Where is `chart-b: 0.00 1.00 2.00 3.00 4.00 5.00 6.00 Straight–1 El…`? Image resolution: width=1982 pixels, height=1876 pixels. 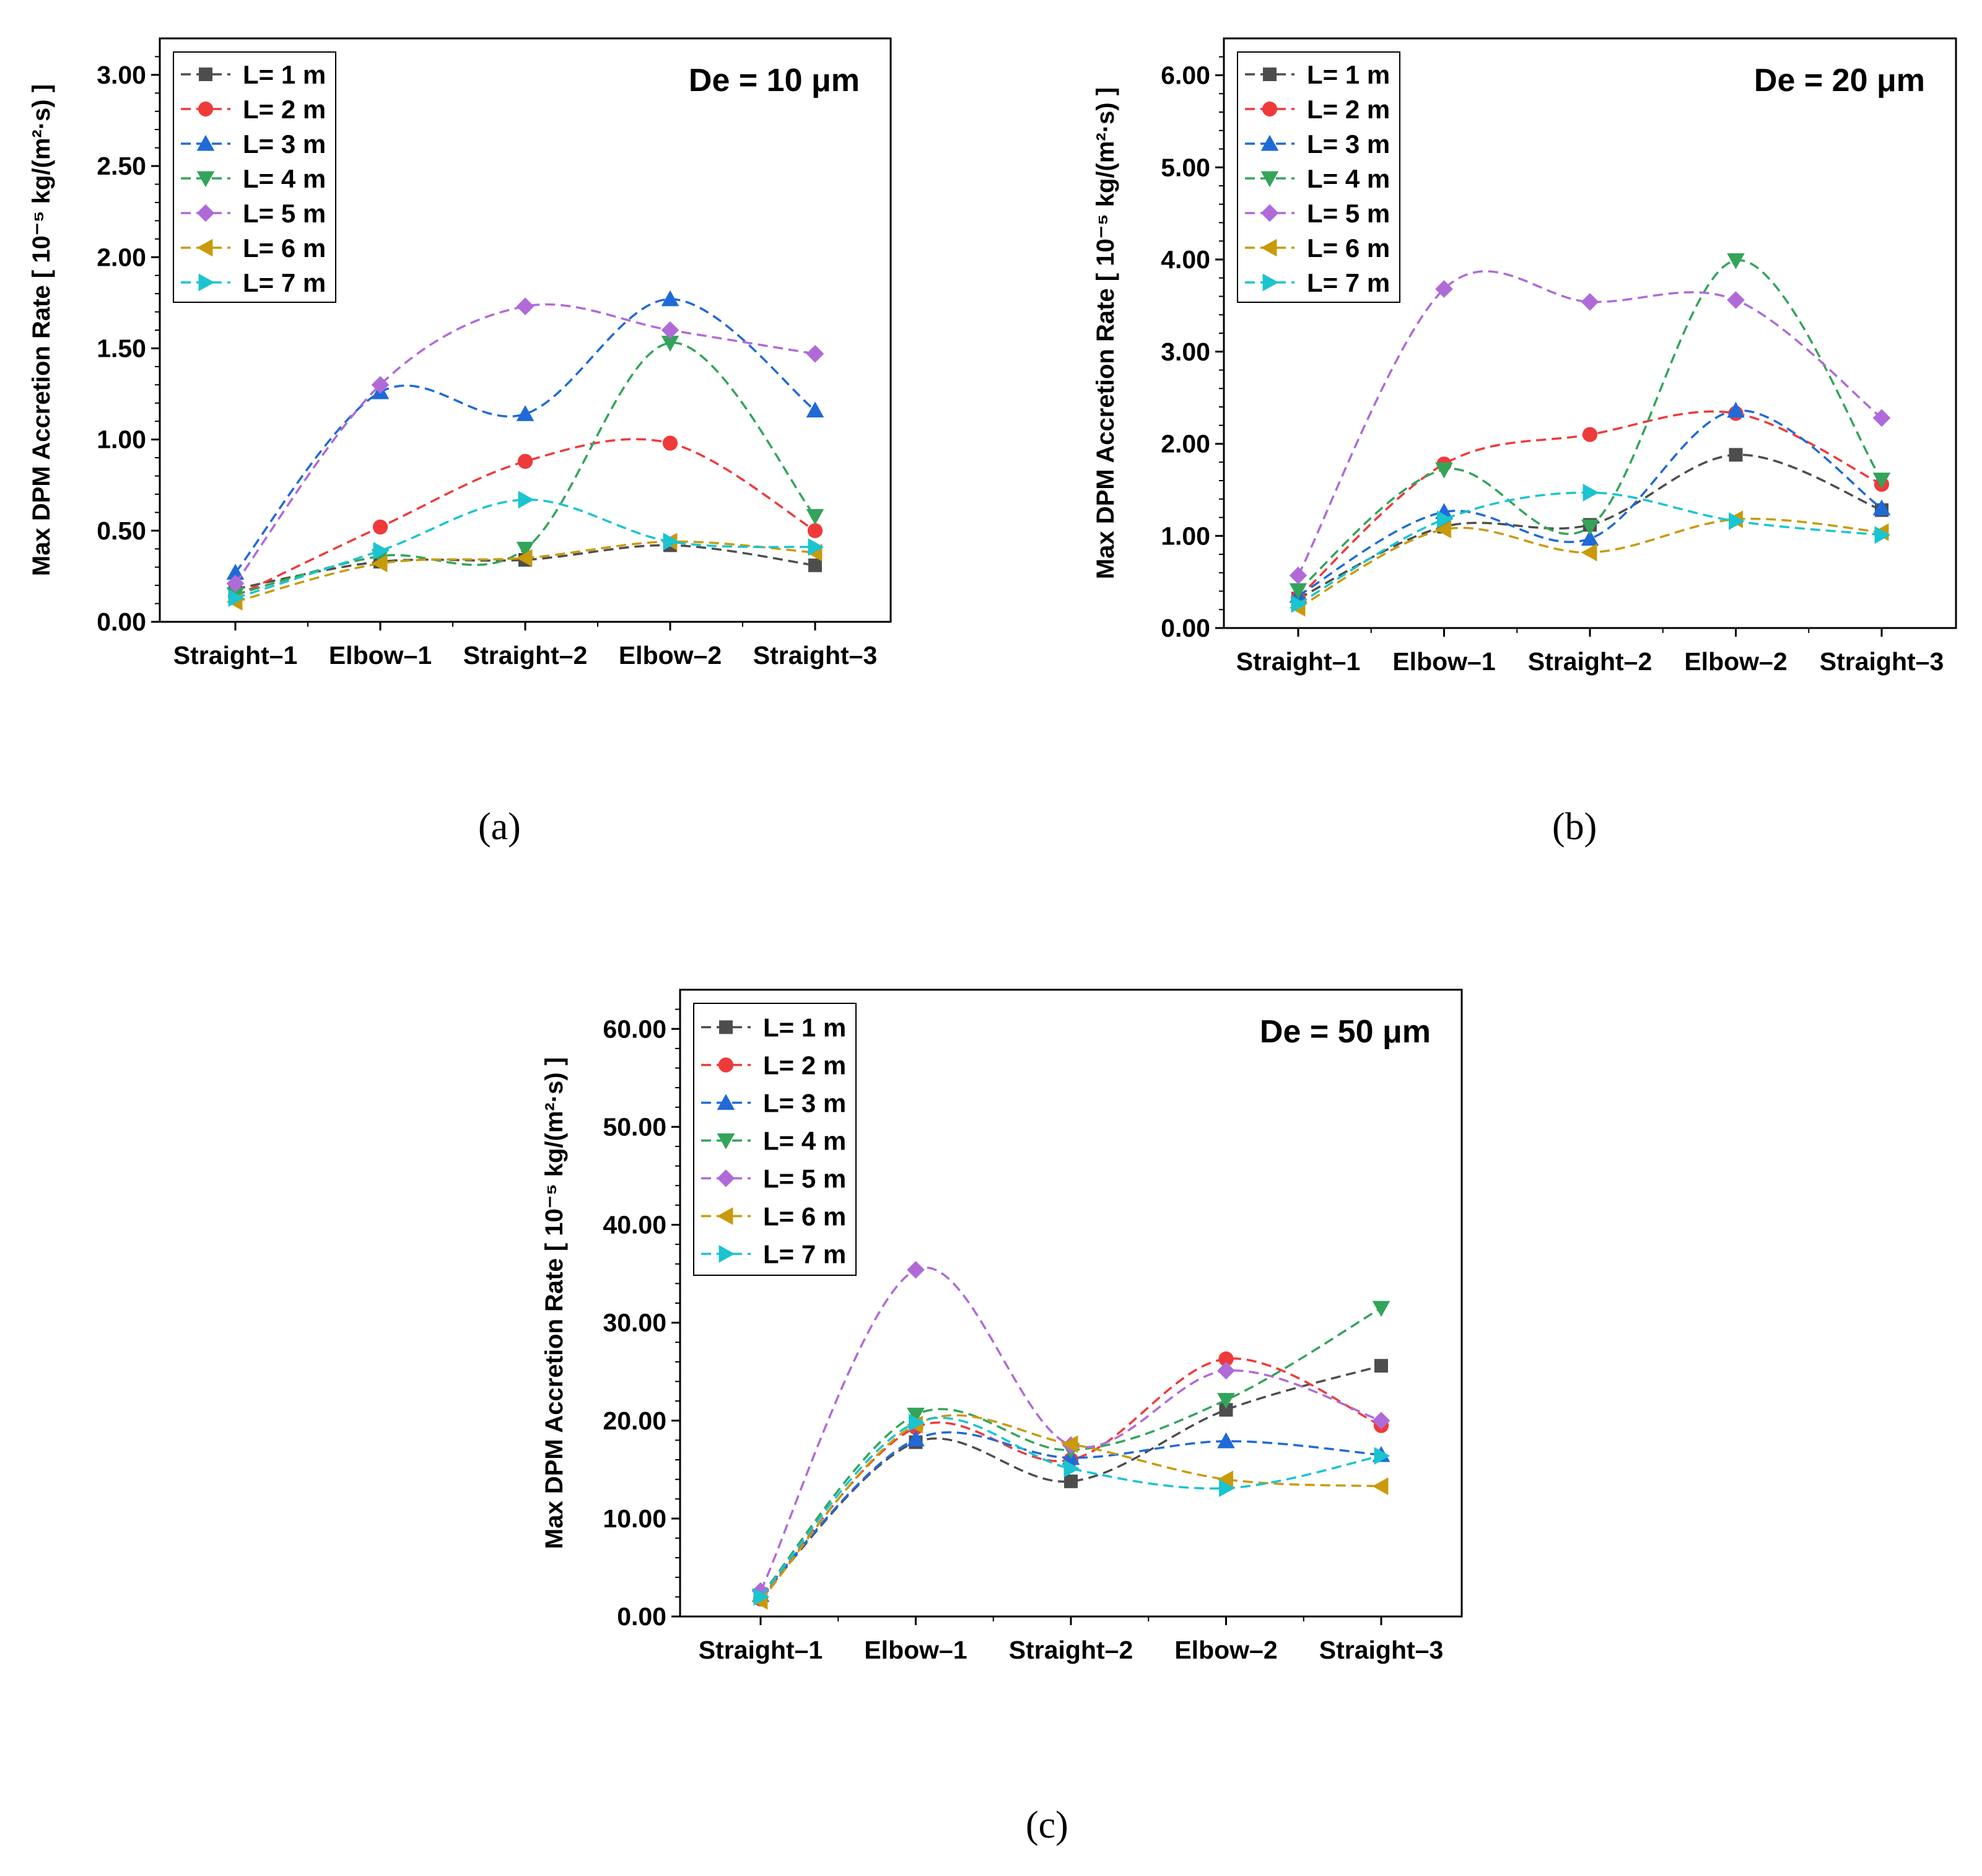
chart-b: 0.00 1.00 2.00 3.00 4.00 5.00 6.00 Straight–1 El… is located at coordinates (1525, 356).